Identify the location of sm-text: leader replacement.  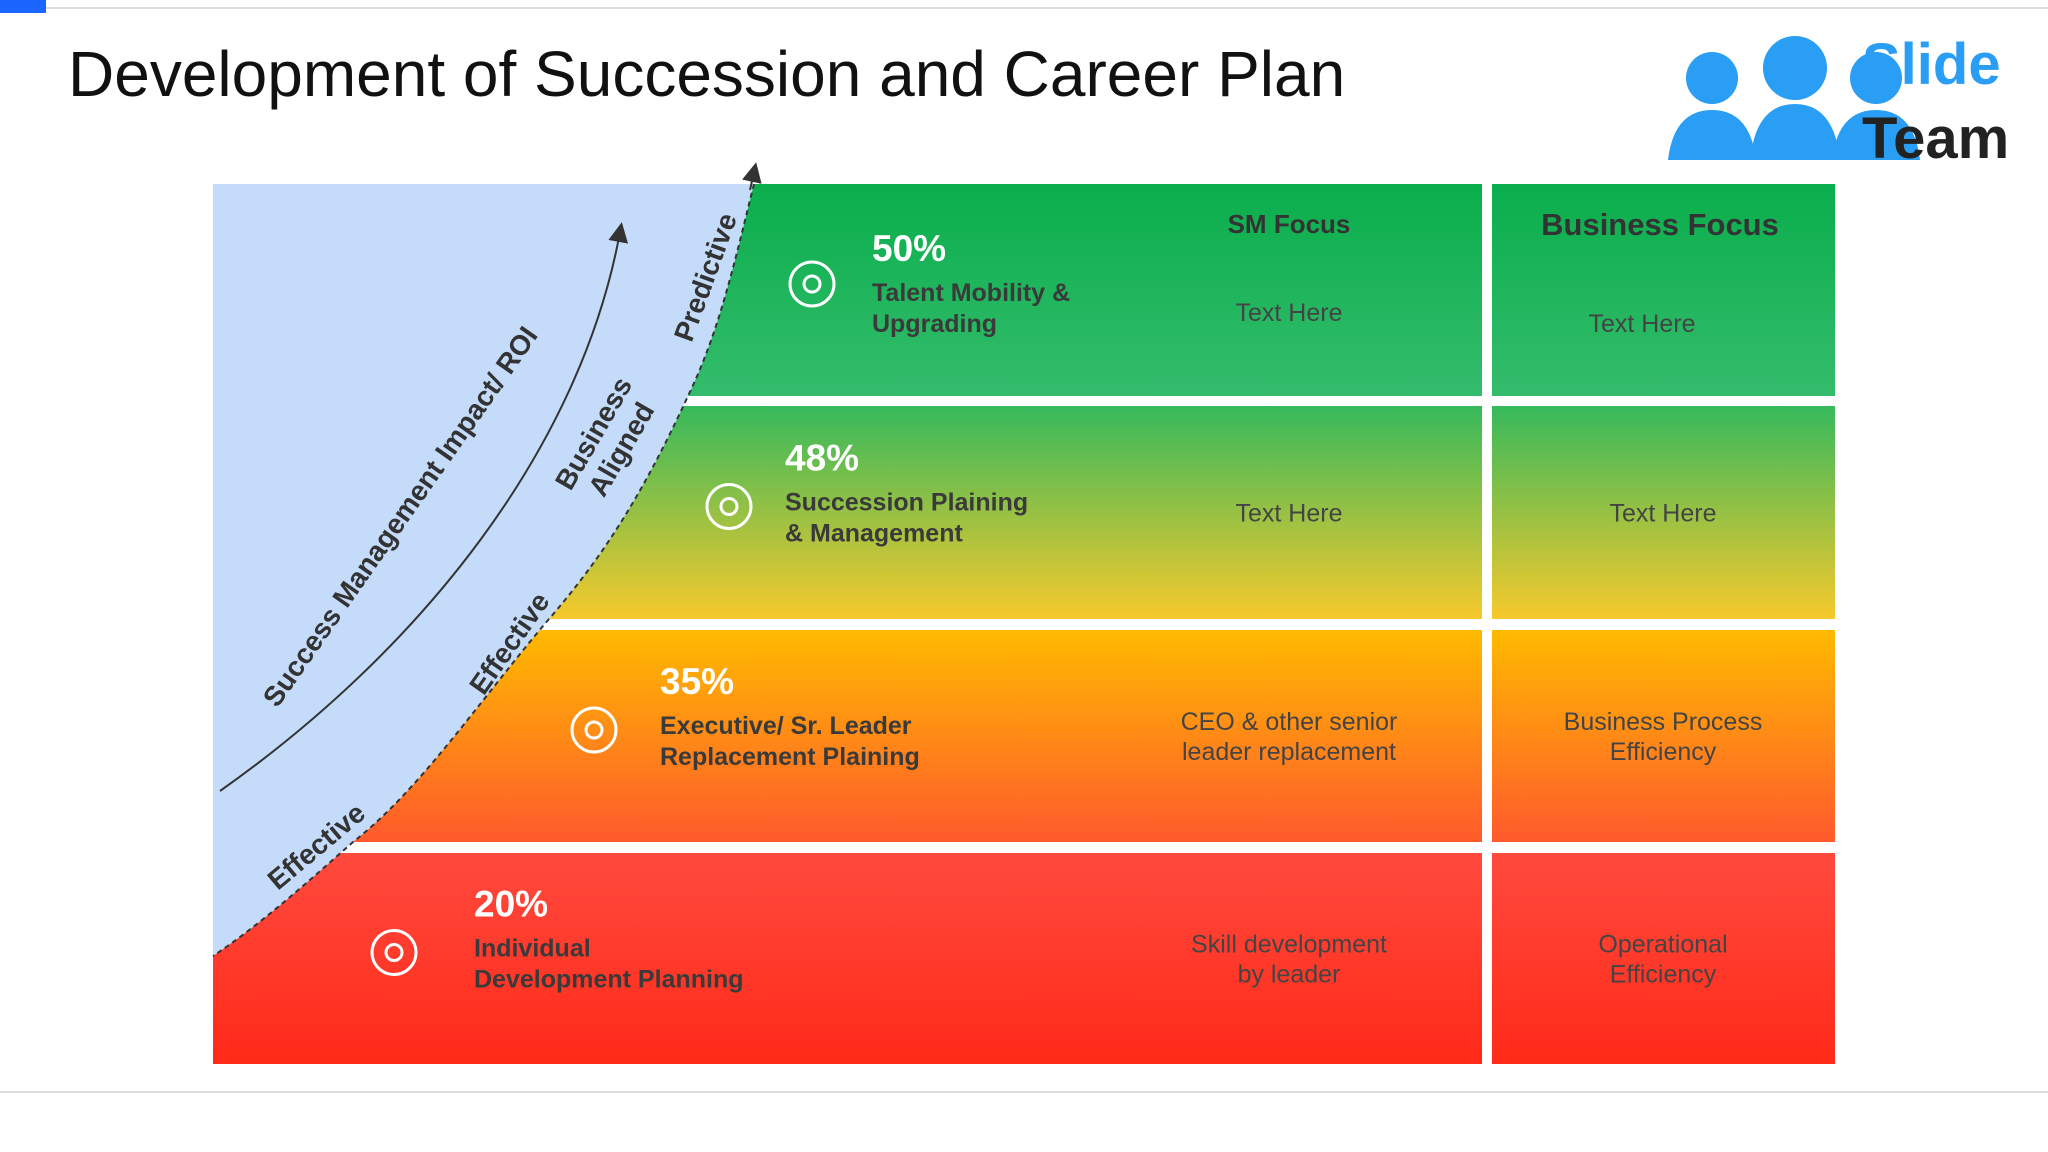
(1289, 752).